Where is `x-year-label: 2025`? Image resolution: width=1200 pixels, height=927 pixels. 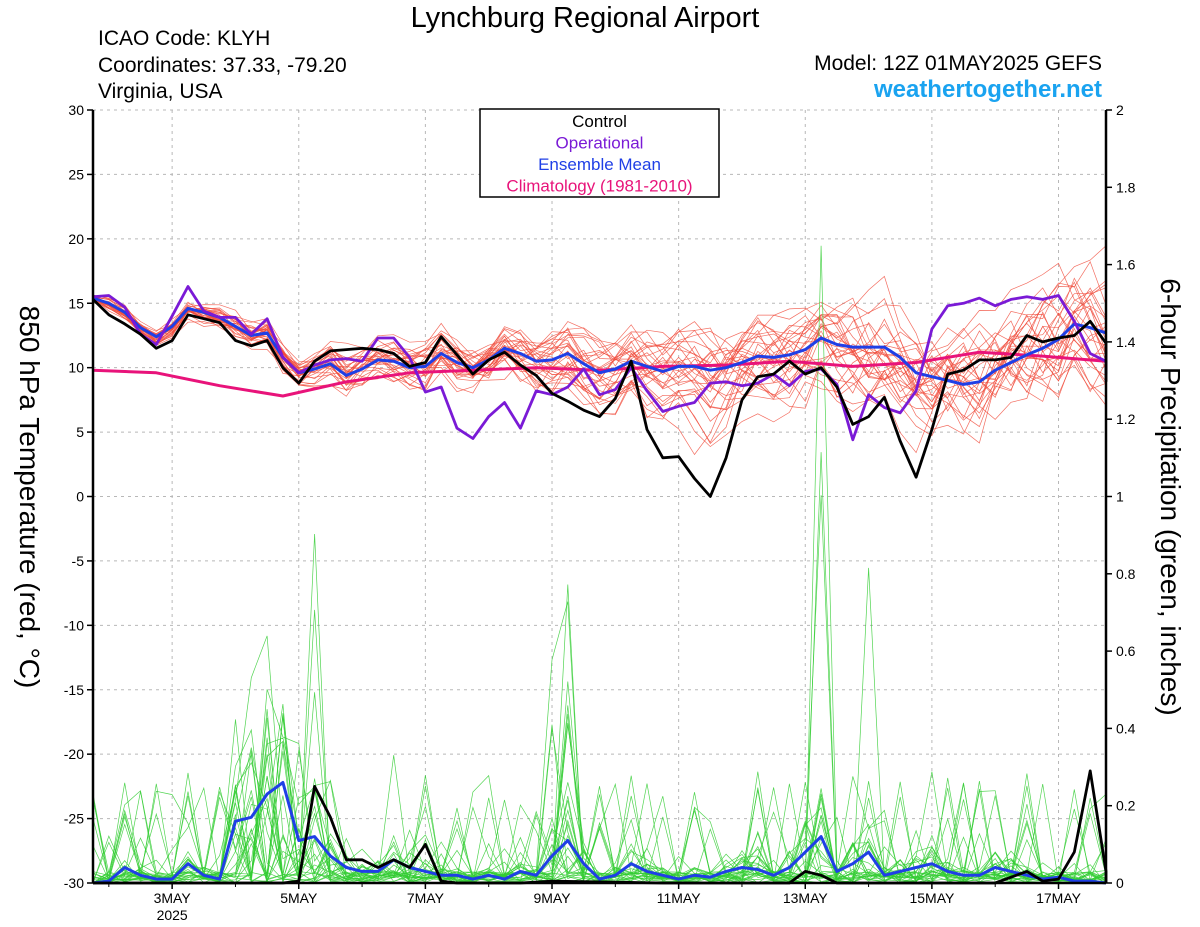 x-year-label: 2025 is located at coordinates (172, 915).